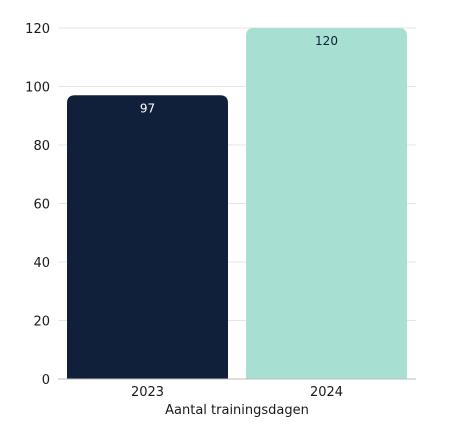  I want to click on y-tick-label: 120, so click(37, 29).